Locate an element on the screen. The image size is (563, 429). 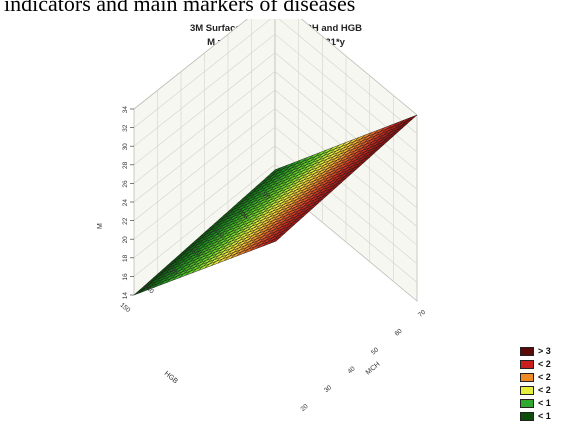
mch-tick-label: 70 is located at coordinates (422, 314).